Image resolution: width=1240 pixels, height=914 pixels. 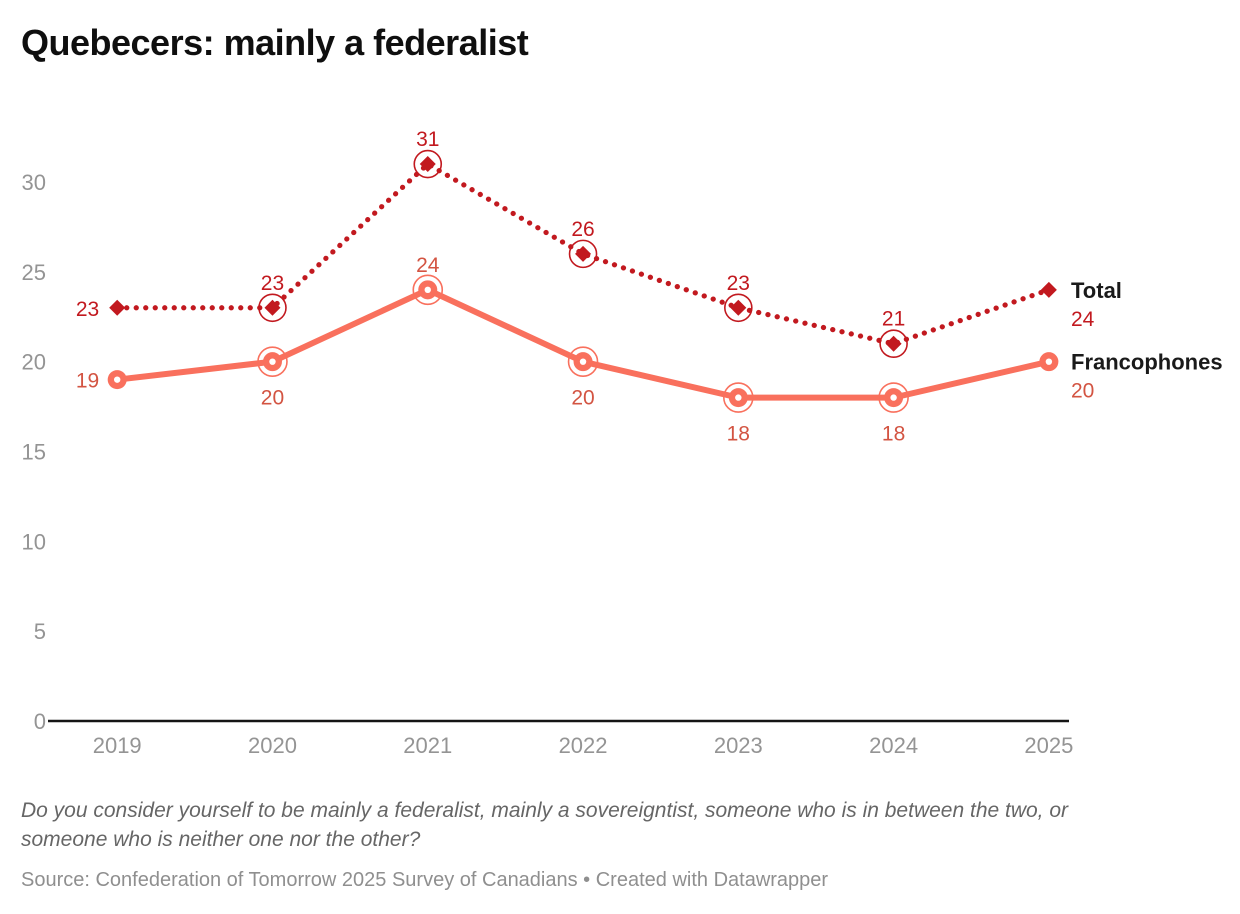 I want to click on value-label-francophones: 19, so click(x=87, y=381).